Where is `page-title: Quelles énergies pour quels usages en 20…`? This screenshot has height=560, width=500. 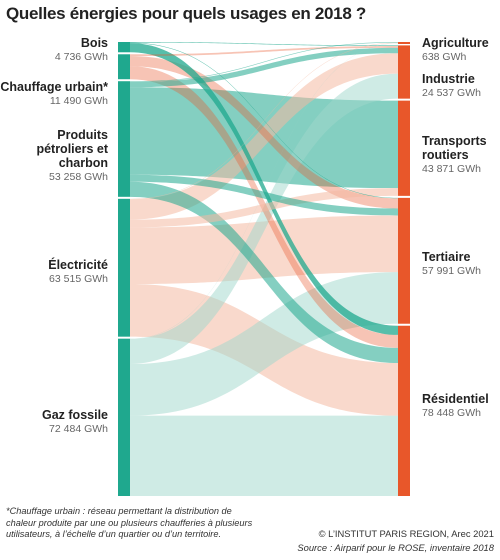
page-title: Quelles énergies pour quels usages en 20… is located at coordinates (186, 13).